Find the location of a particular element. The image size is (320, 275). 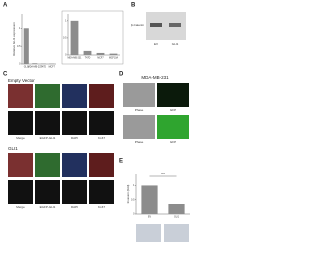

x-tick-label: MCF10A is located at coordinates (114, 58).